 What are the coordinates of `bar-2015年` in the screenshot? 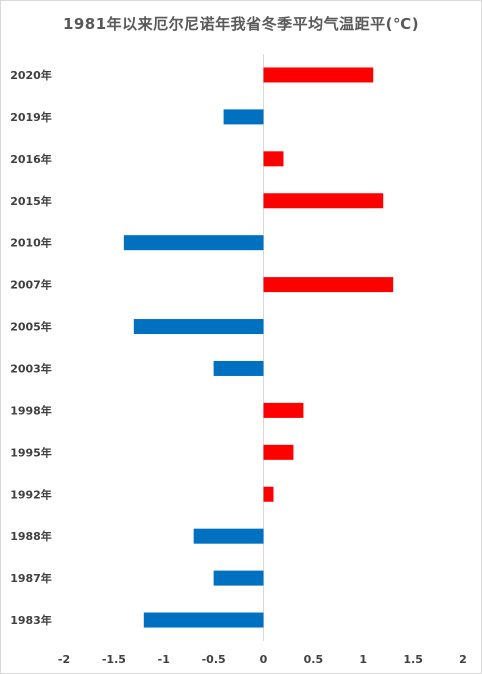 It's located at (323, 201).